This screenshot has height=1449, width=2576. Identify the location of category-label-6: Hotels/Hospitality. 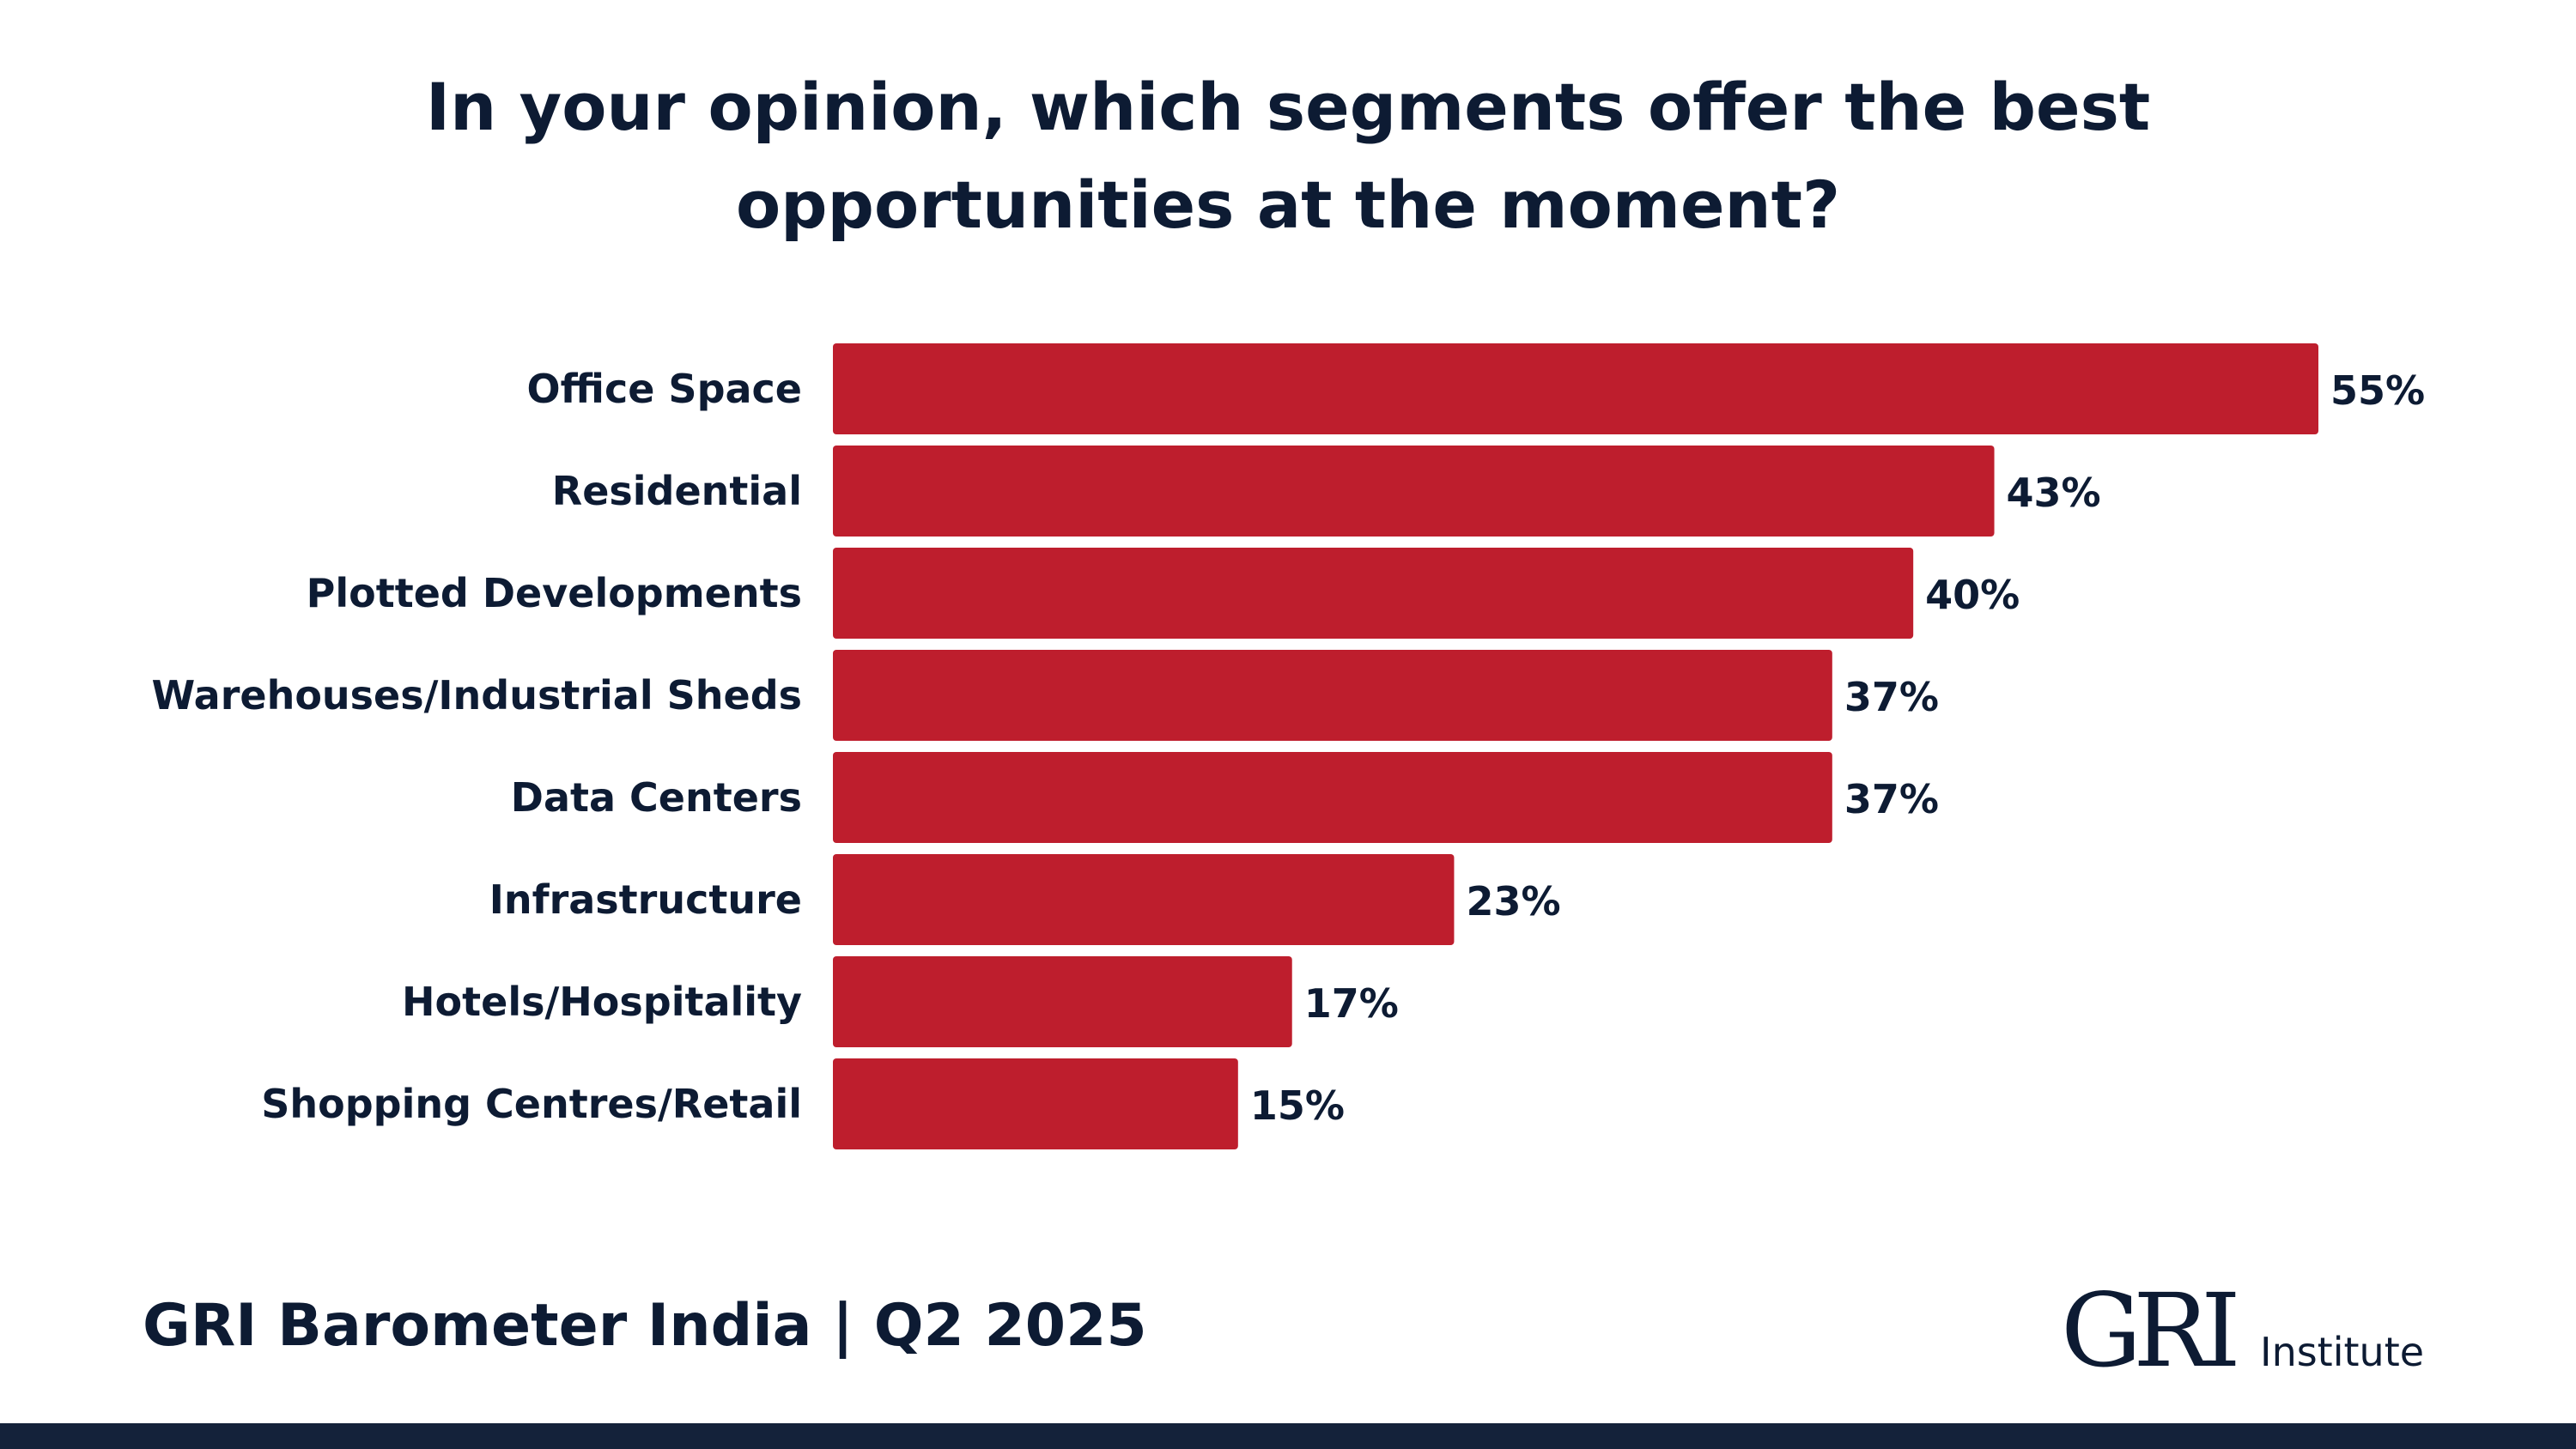
(602, 1002).